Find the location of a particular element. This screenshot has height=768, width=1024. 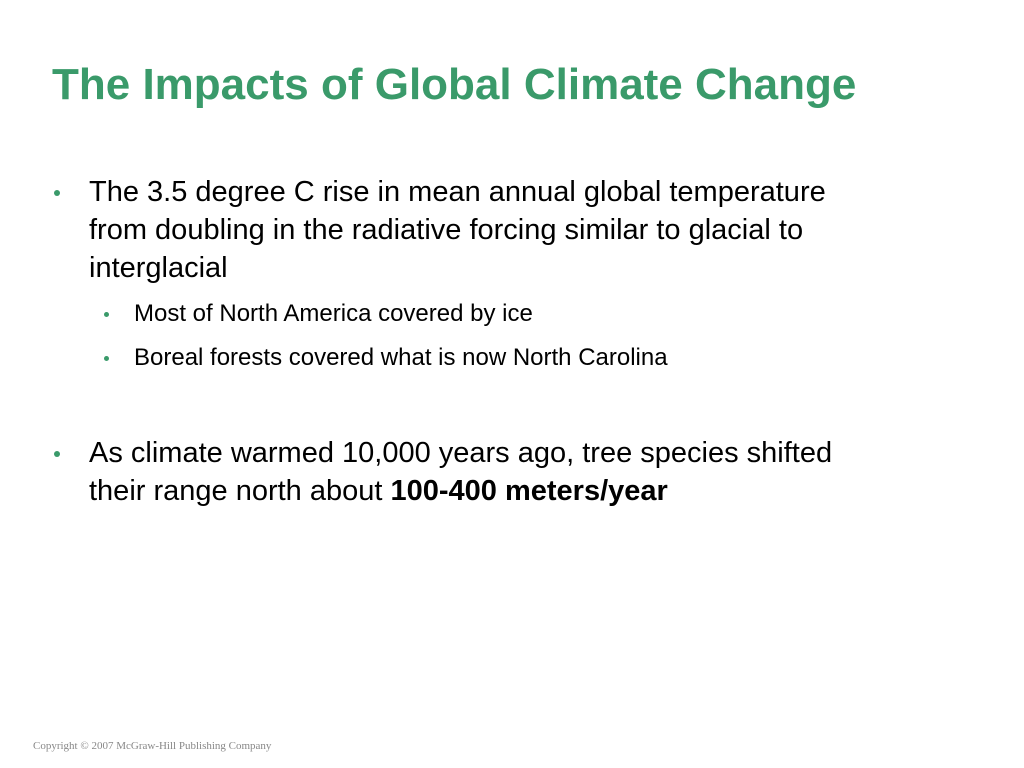

sub-bullet: Most of North America covered by ice is located at coordinates (318, 313).